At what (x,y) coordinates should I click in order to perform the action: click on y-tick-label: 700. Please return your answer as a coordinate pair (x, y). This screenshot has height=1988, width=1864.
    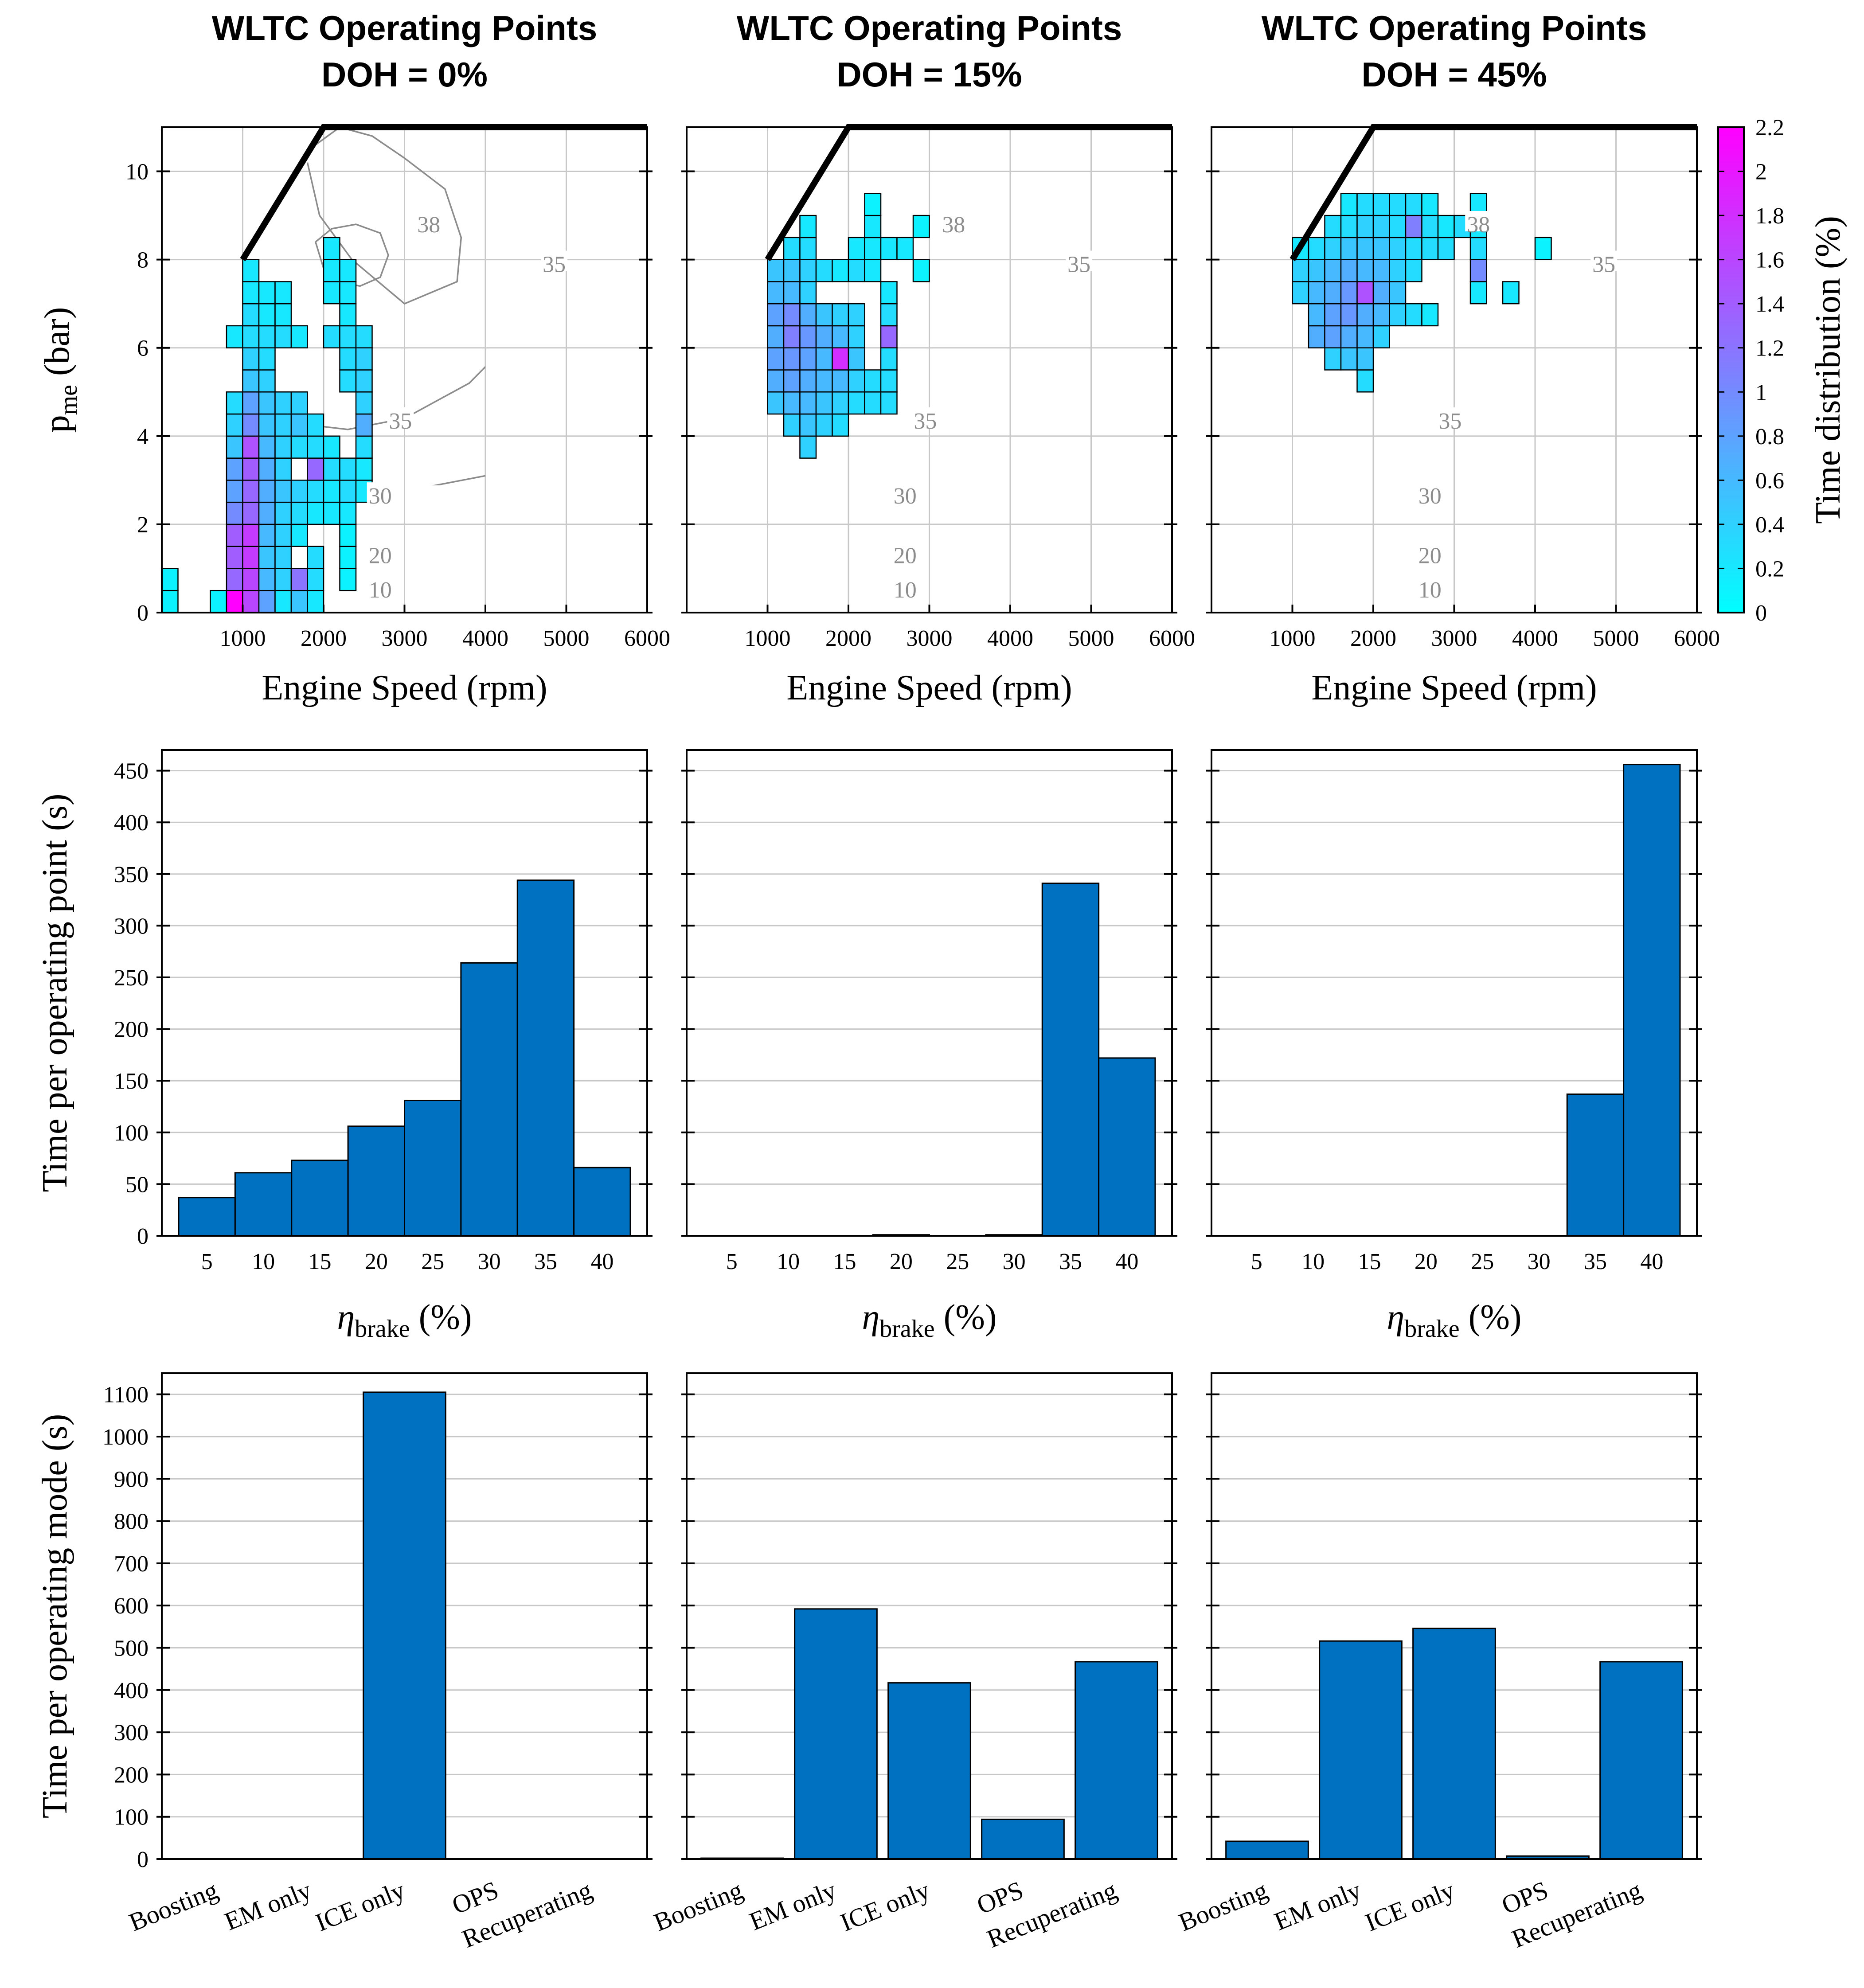
    Looking at the image, I should click on (131, 1564).